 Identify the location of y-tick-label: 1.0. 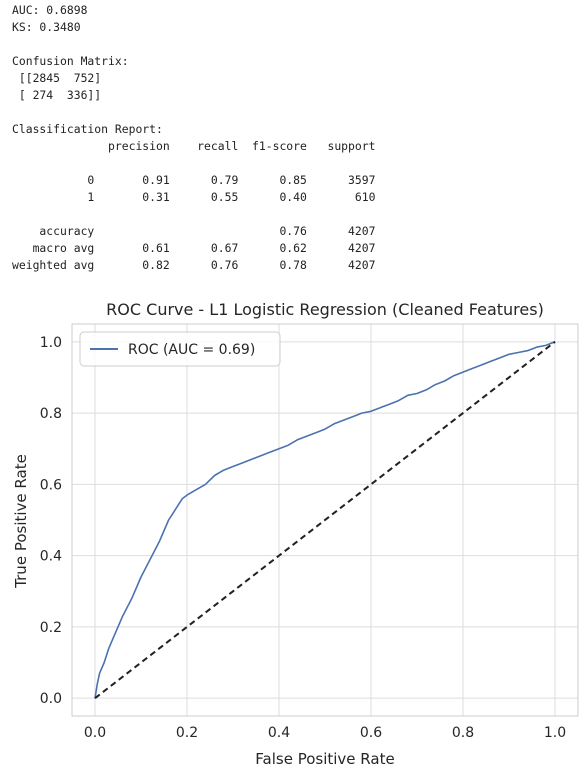
(51, 343).